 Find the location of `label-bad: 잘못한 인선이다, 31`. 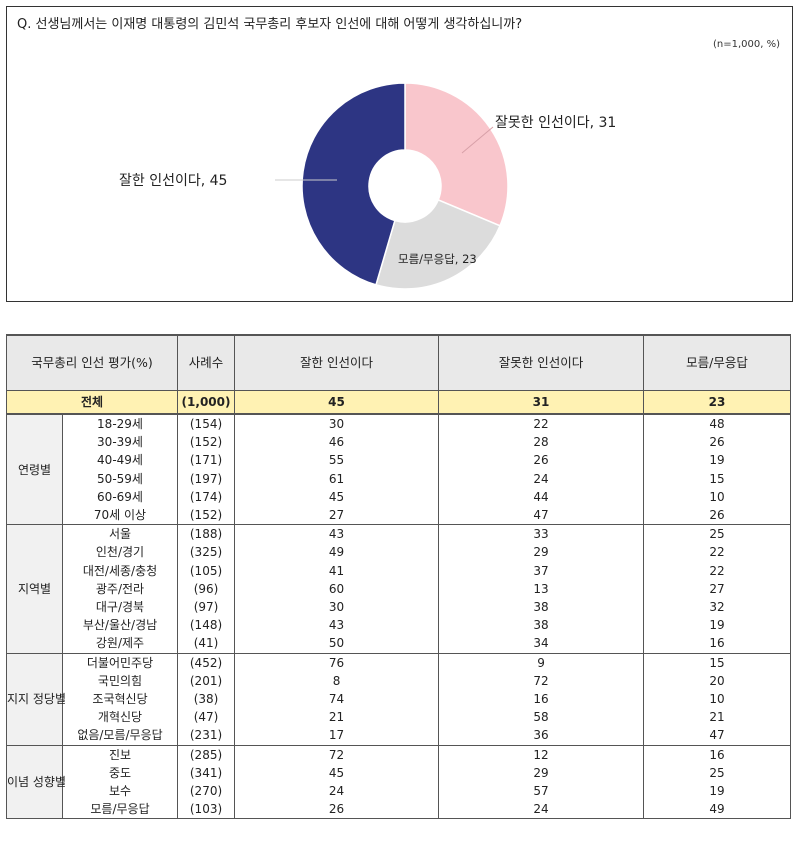

label-bad: 잘못한 인선이다, 31 is located at coordinates (555, 123).